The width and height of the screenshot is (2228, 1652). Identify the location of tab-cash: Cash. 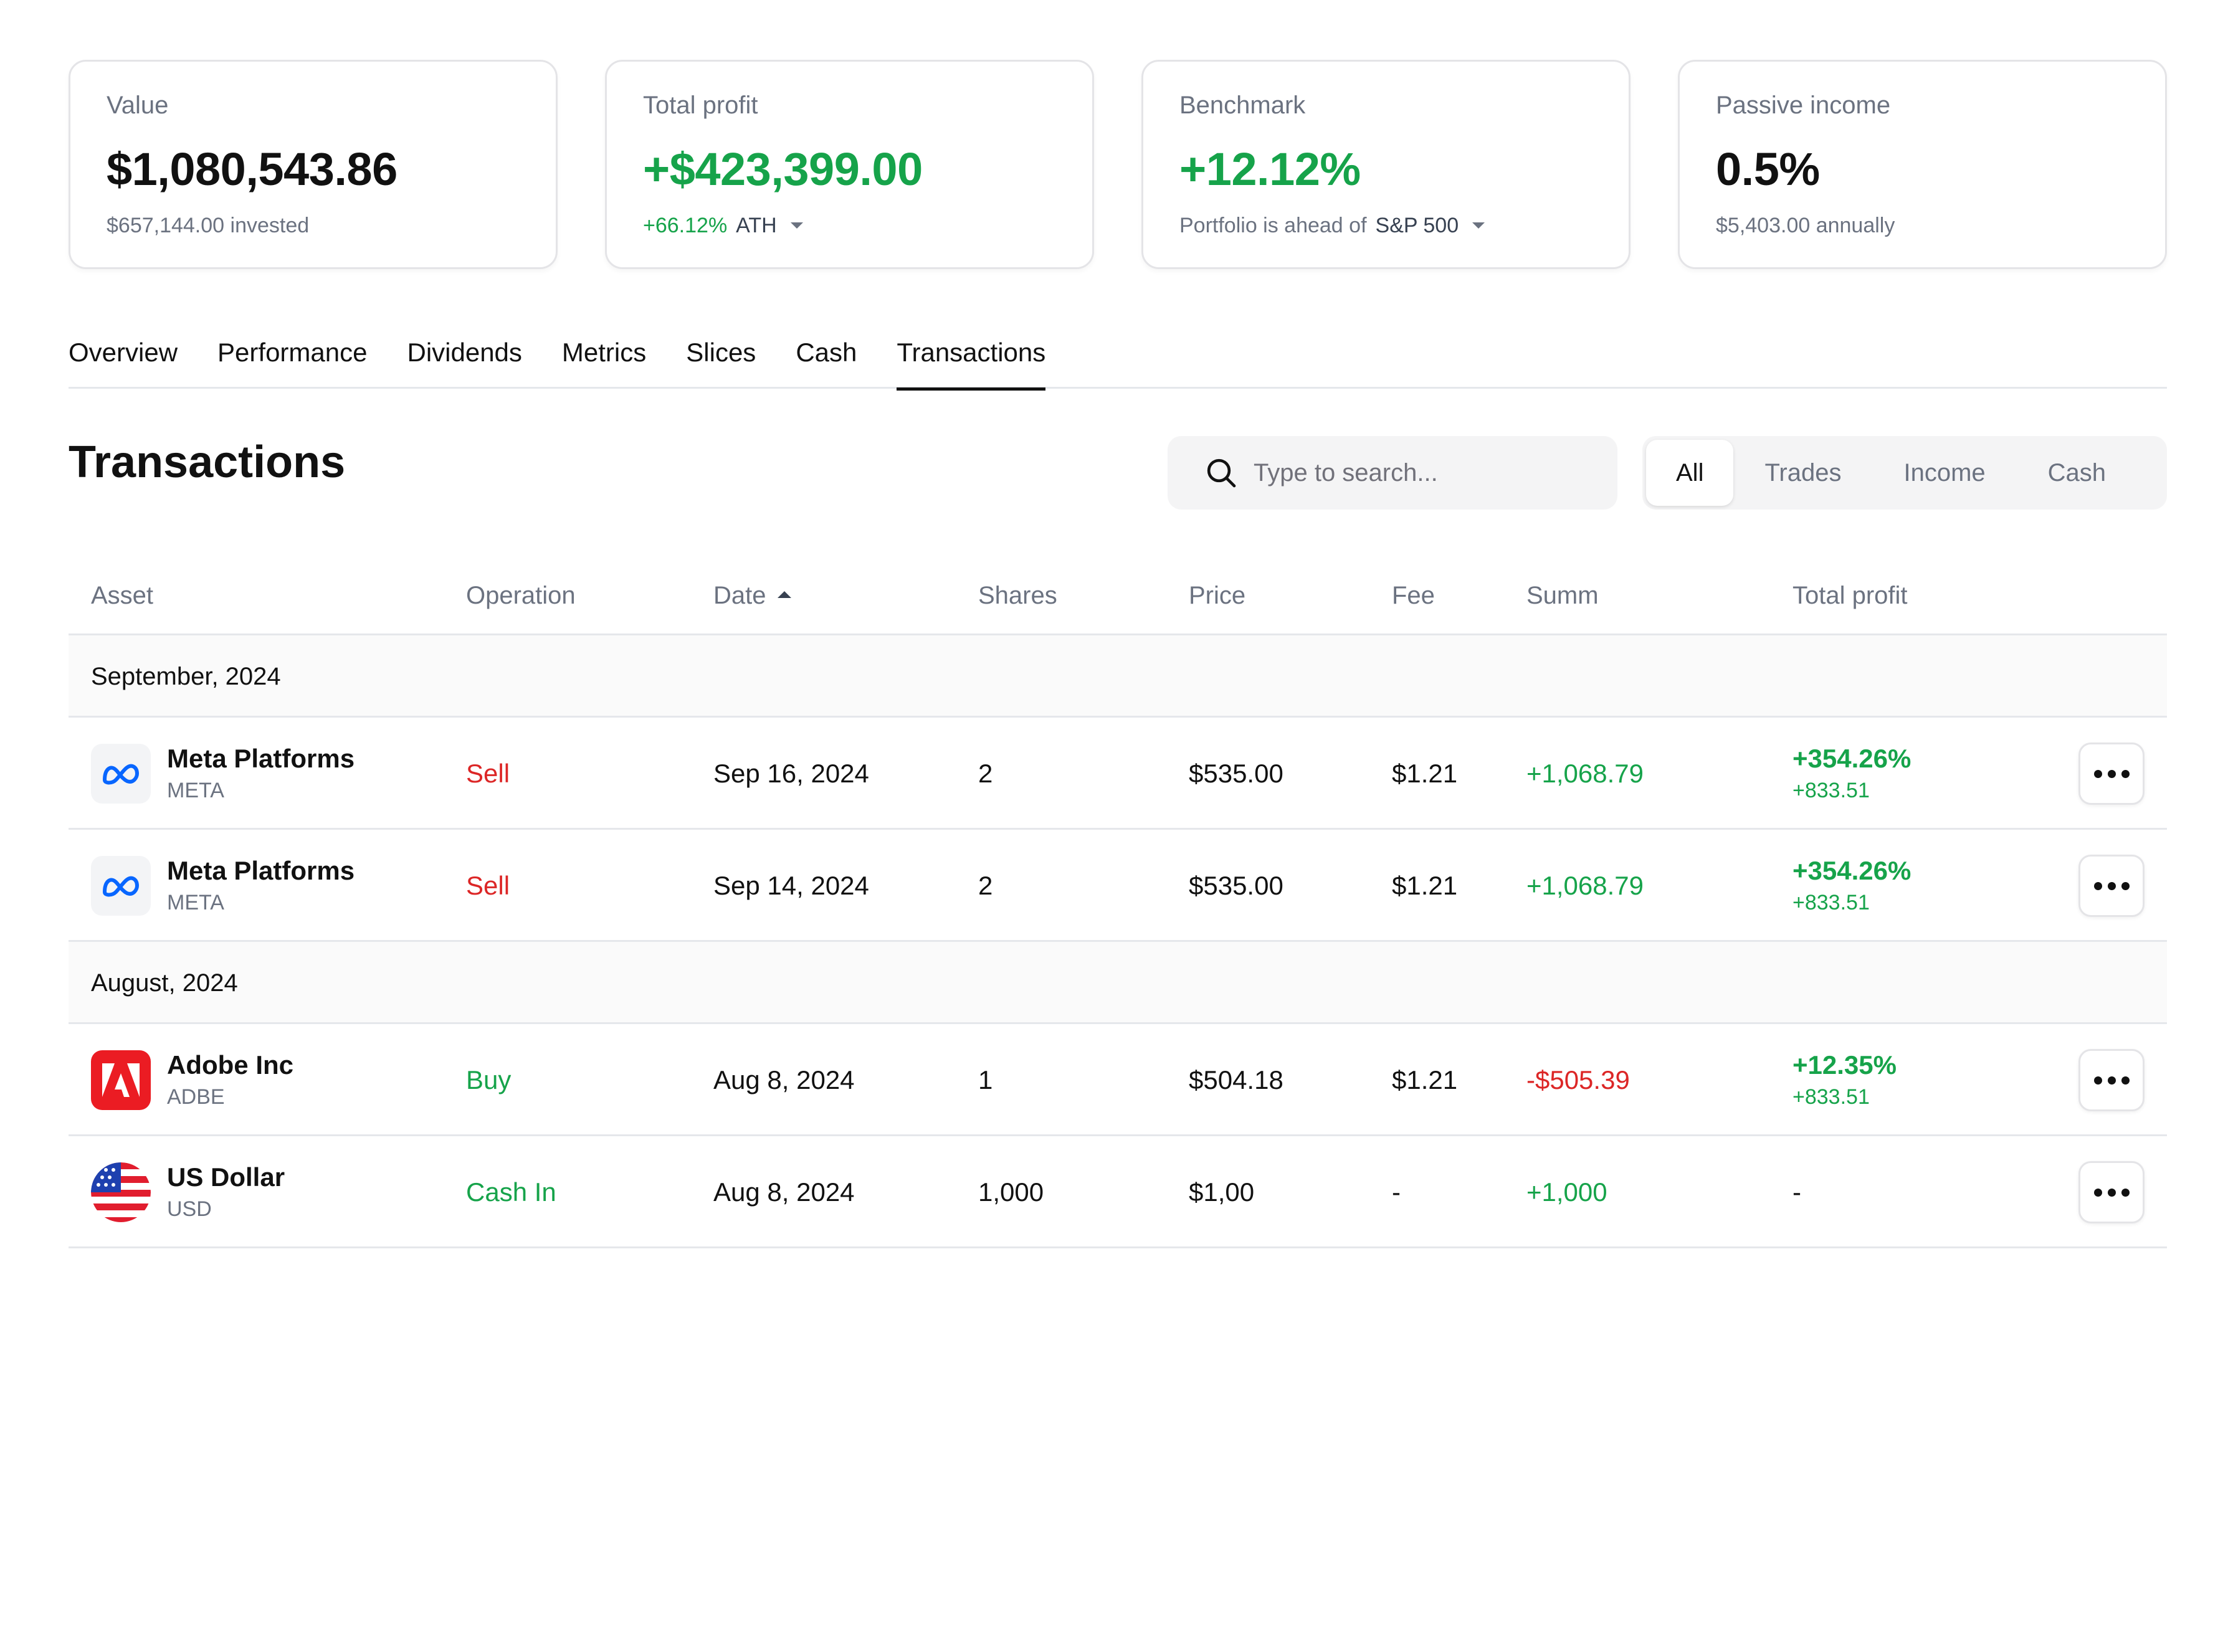
(826, 352).